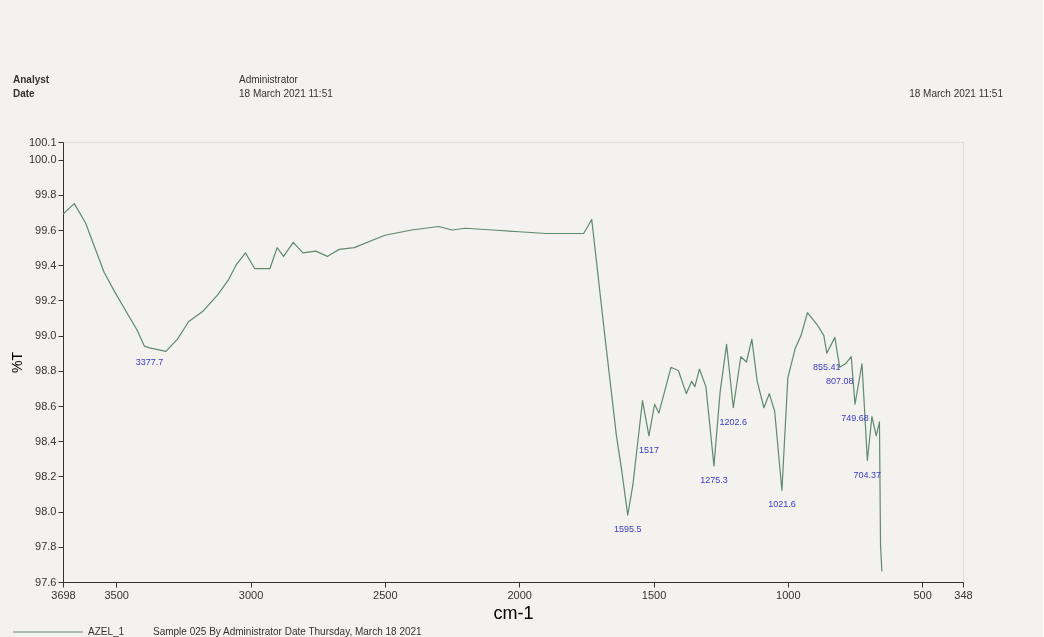  I want to click on y-tick-label: 99.2, so click(46, 299).